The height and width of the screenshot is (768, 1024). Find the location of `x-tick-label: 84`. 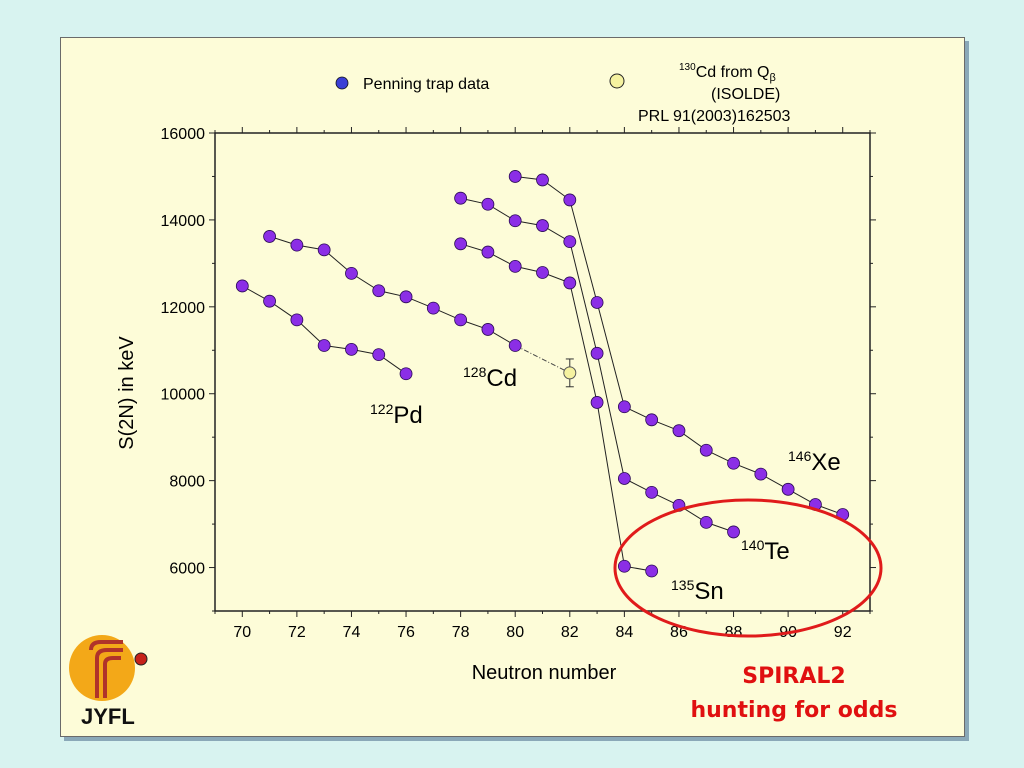

x-tick-label: 84 is located at coordinates (624, 632).